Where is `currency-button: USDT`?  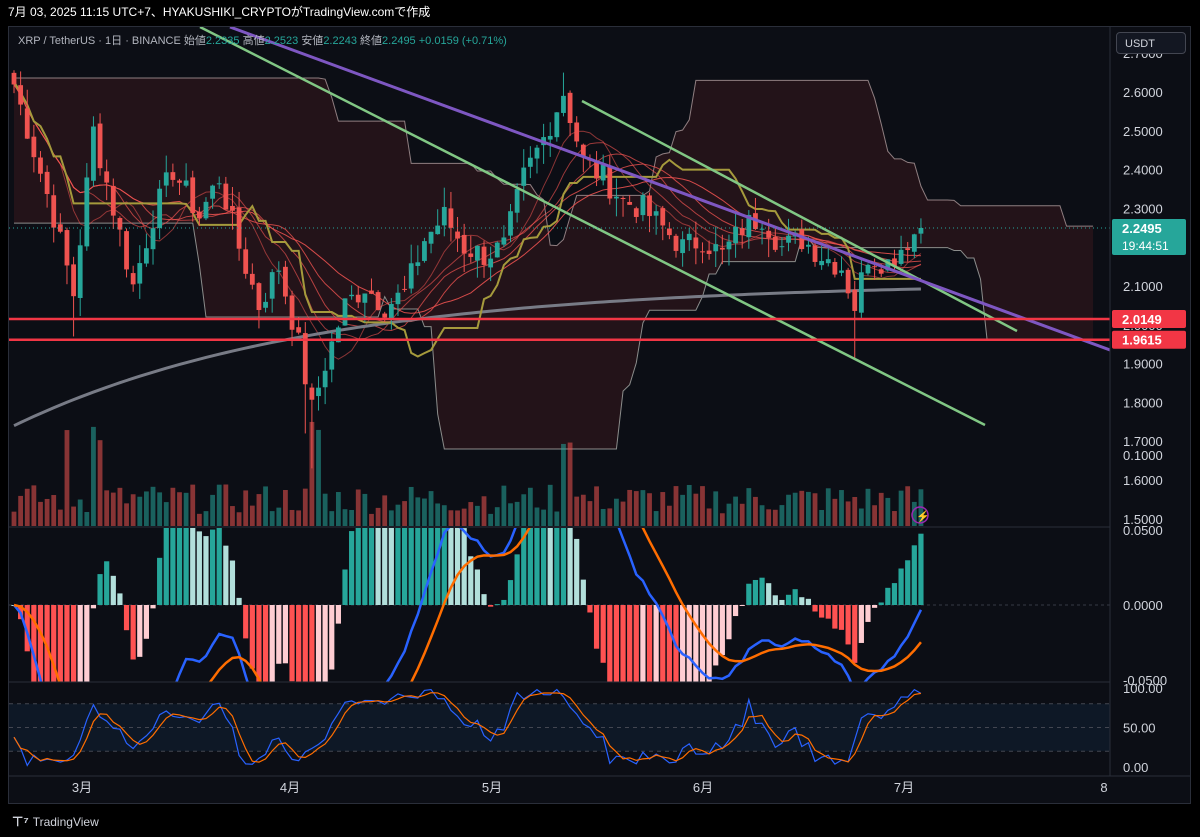 currency-button: USDT is located at coordinates (1151, 43).